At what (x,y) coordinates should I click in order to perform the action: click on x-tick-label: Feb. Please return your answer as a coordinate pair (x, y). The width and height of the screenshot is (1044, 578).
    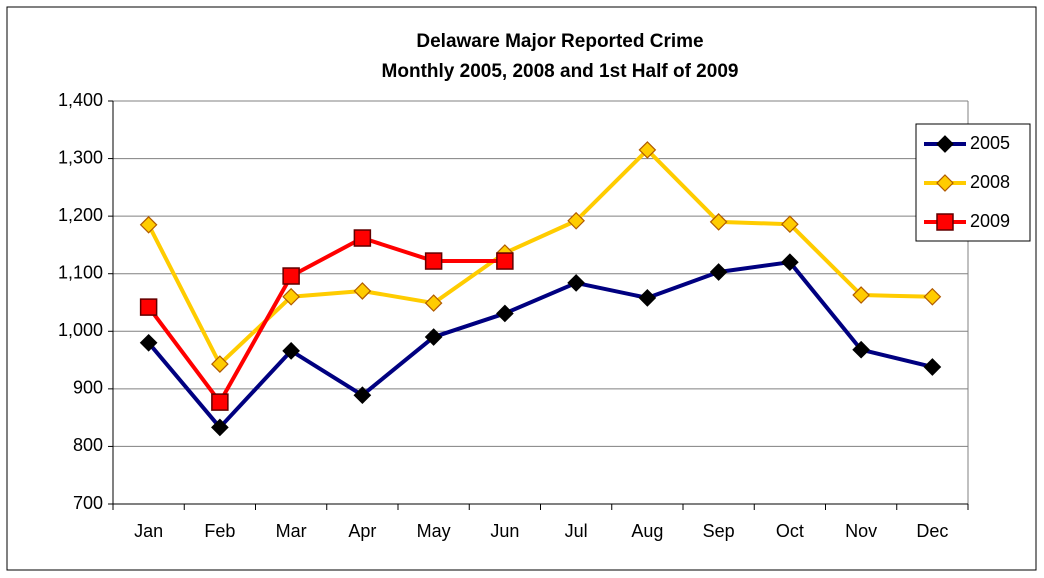
    Looking at the image, I should click on (219, 531).